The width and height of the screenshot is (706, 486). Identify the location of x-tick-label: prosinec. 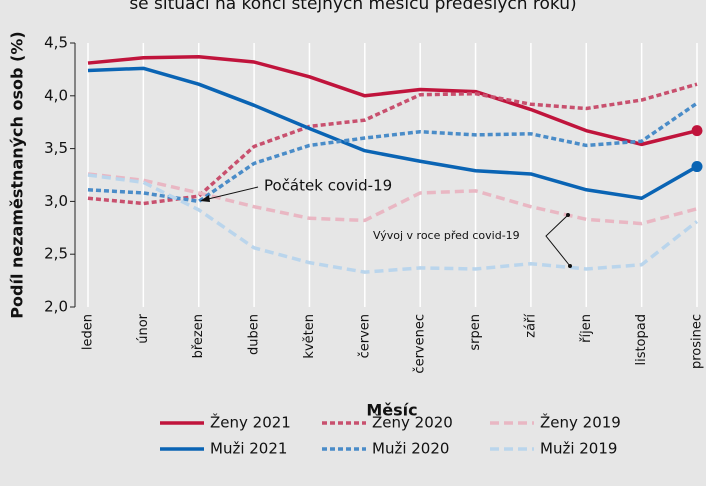
(697, 341).